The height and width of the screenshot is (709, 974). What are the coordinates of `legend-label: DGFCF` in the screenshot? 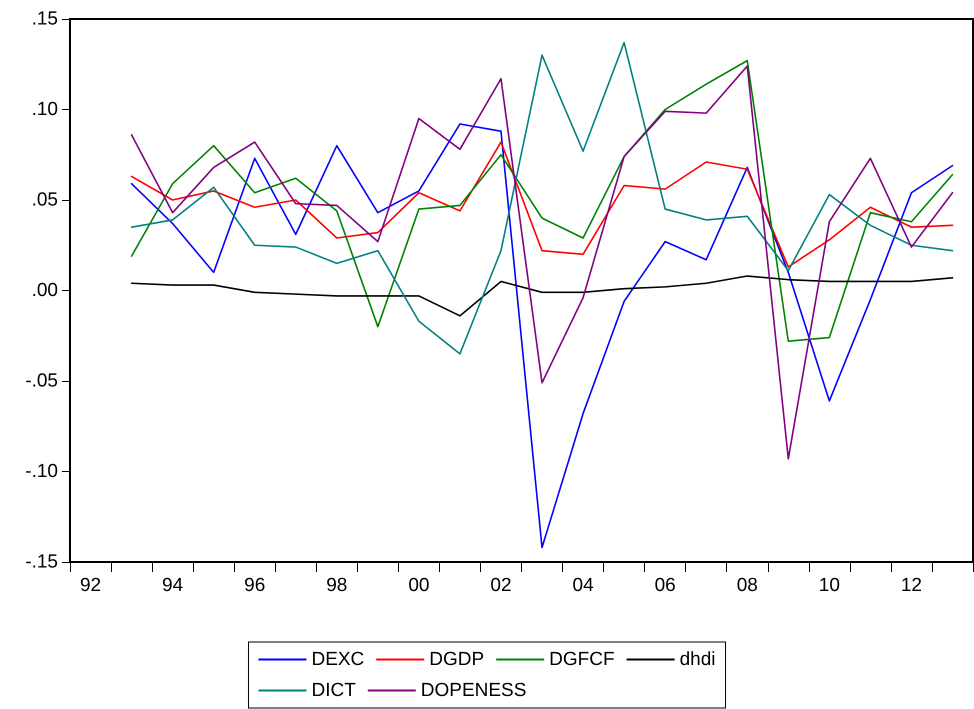 It's located at (582, 659).